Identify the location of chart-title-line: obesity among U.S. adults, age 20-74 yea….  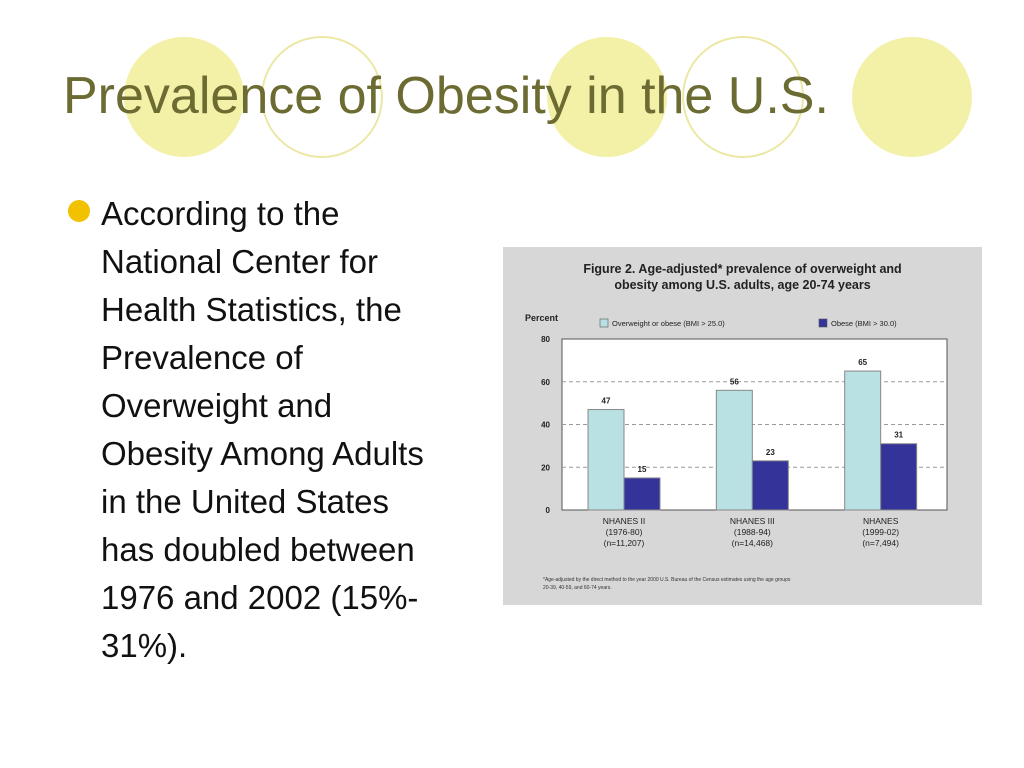
(742, 285).